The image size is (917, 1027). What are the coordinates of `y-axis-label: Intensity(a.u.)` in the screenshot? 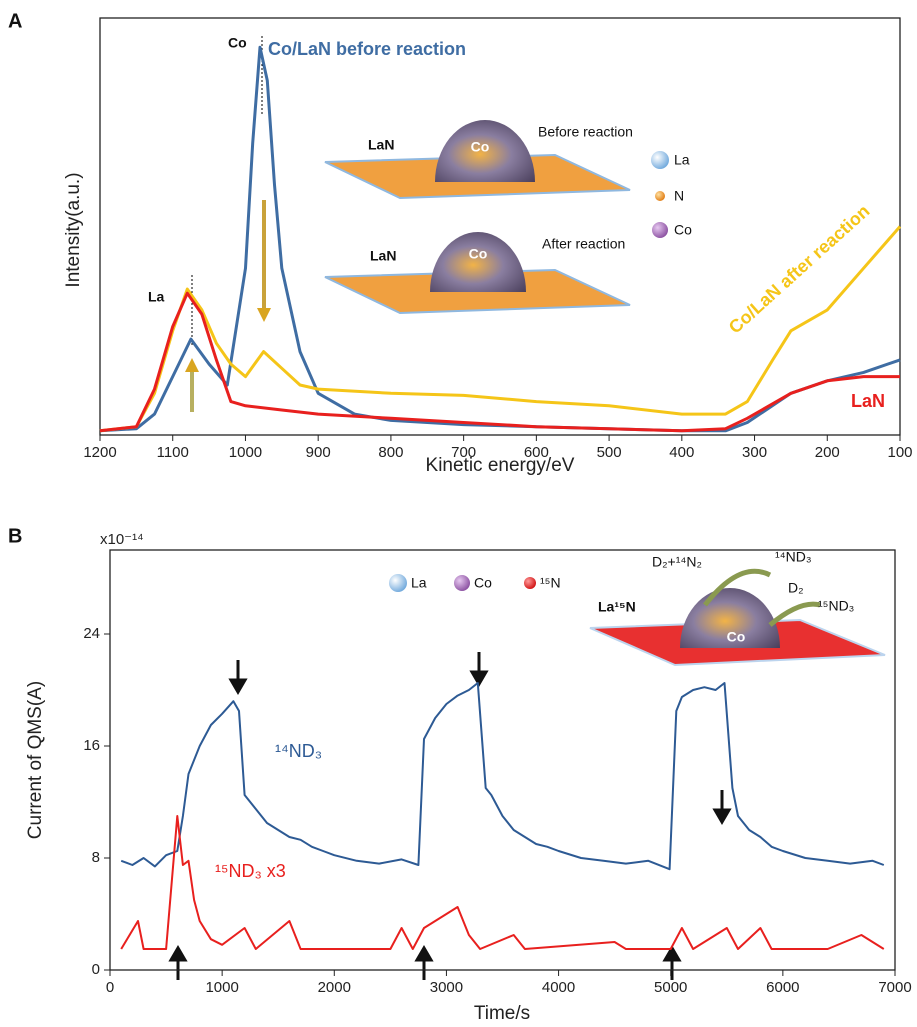 It's located at (73, 229).